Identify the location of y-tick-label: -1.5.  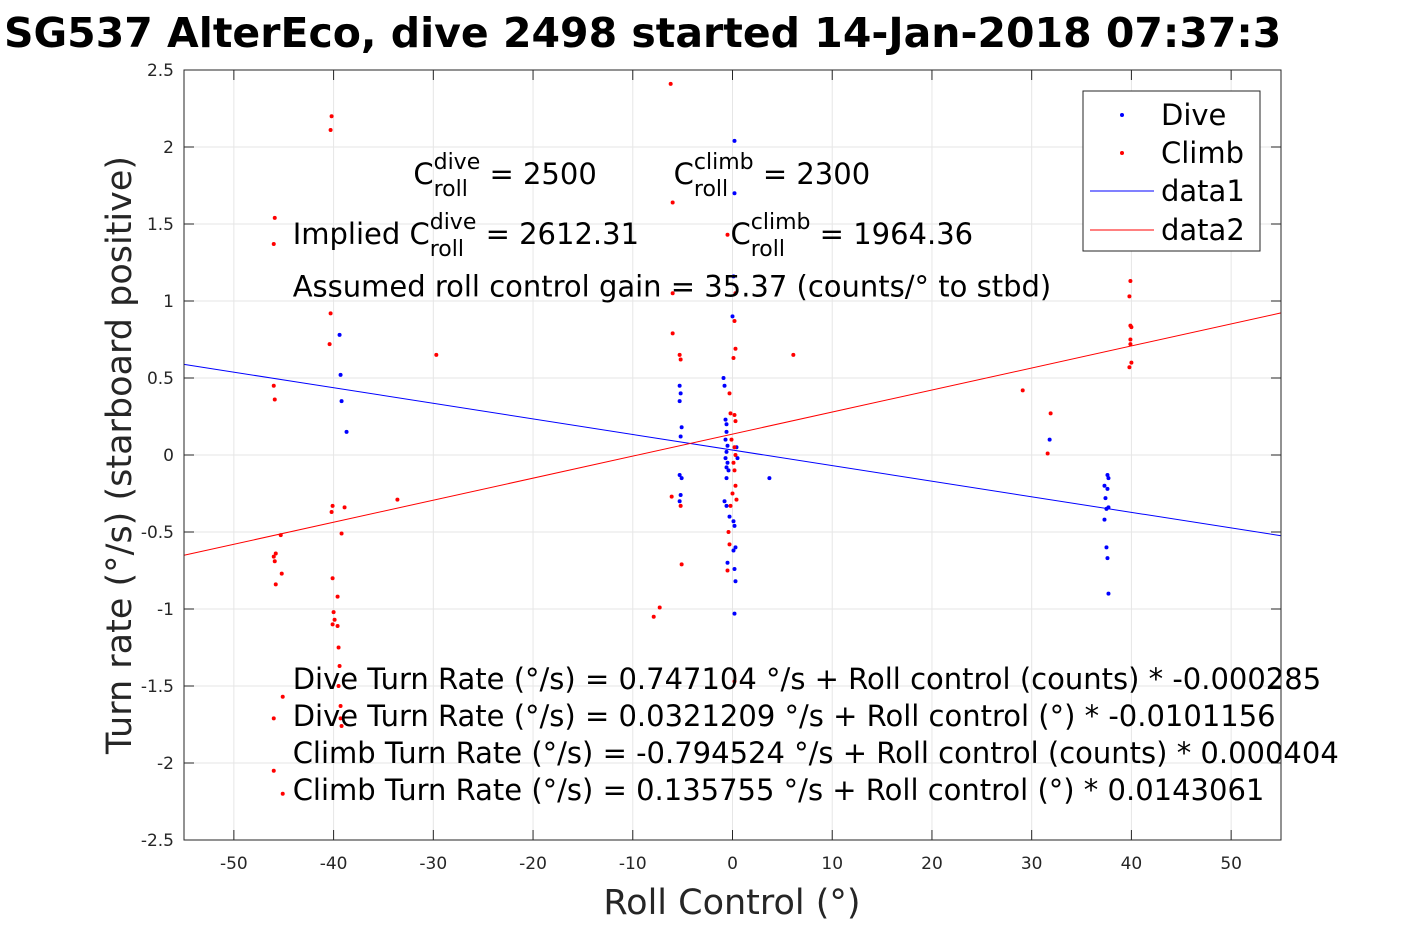
(157, 687).